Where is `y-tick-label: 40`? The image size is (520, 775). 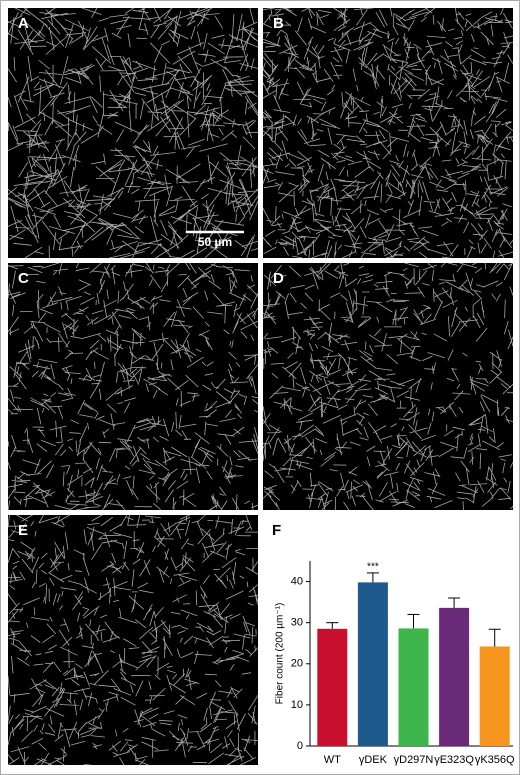 y-tick-label: 40 is located at coordinates (297, 581).